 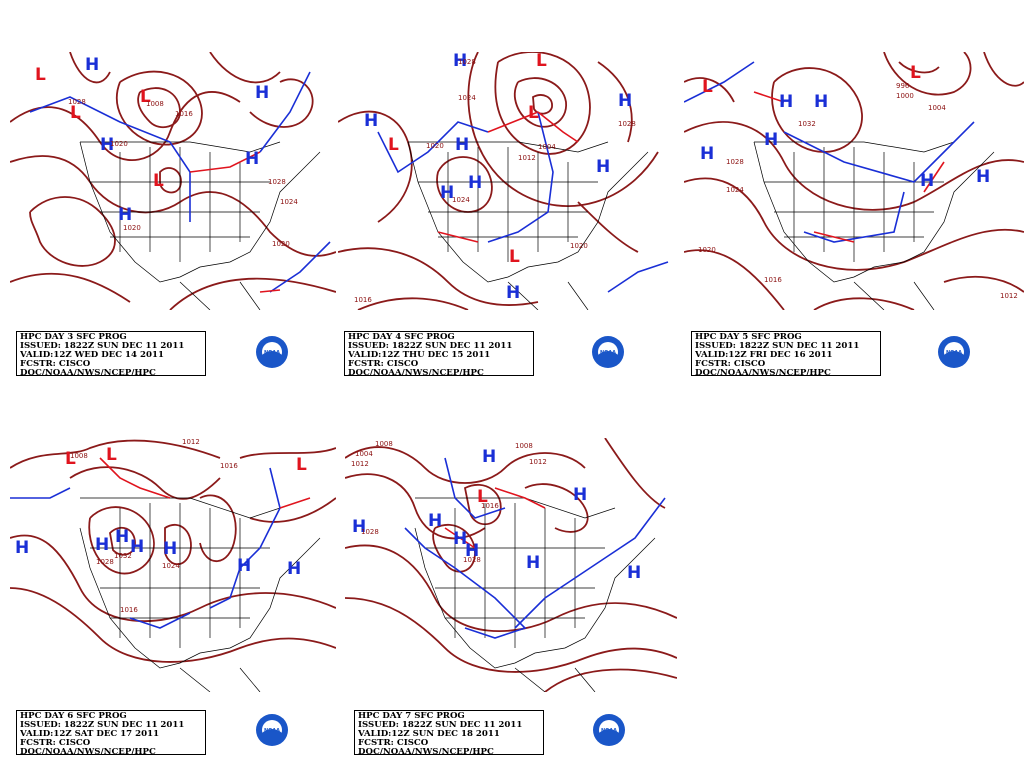 What do you see at coordinates (845, 127) in the screenshot?
I see `pressure-centers: H H H H H H L L` at bounding box center [845, 127].